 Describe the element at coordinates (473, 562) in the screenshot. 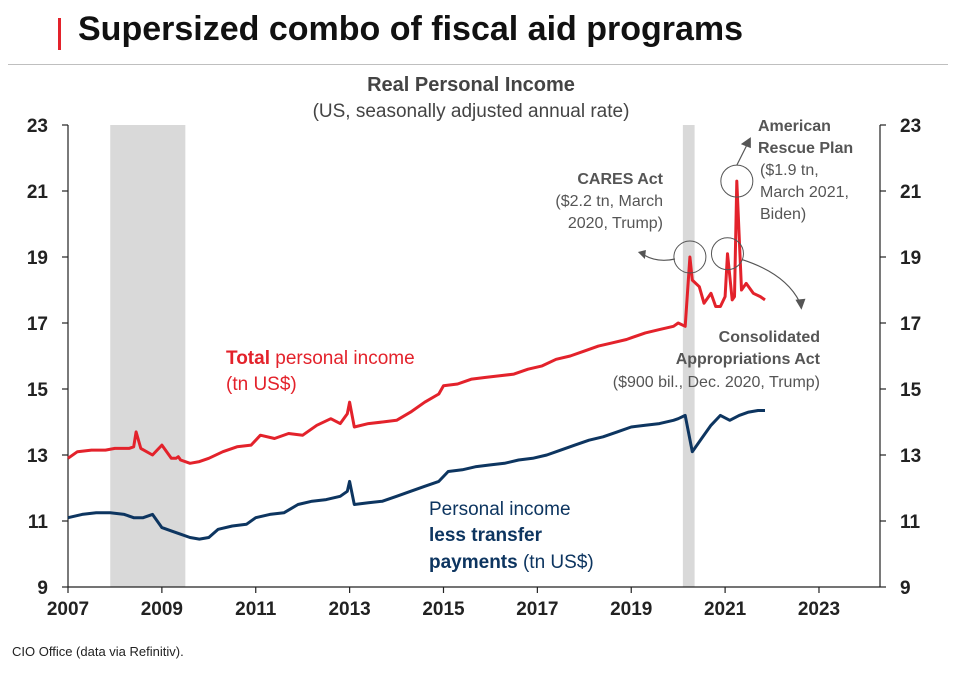

I see `less-transfer-series-bold2: payments` at that location.